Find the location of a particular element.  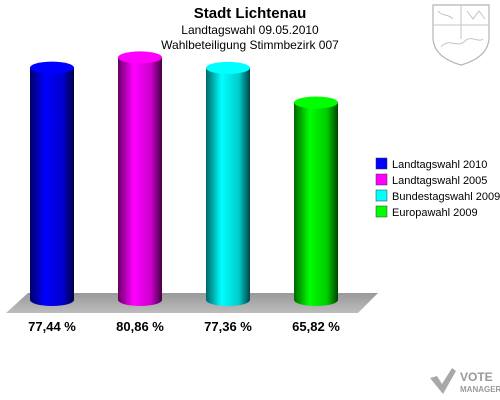

legend-label: Bundestagswahl 2009 is located at coordinates (446, 197).